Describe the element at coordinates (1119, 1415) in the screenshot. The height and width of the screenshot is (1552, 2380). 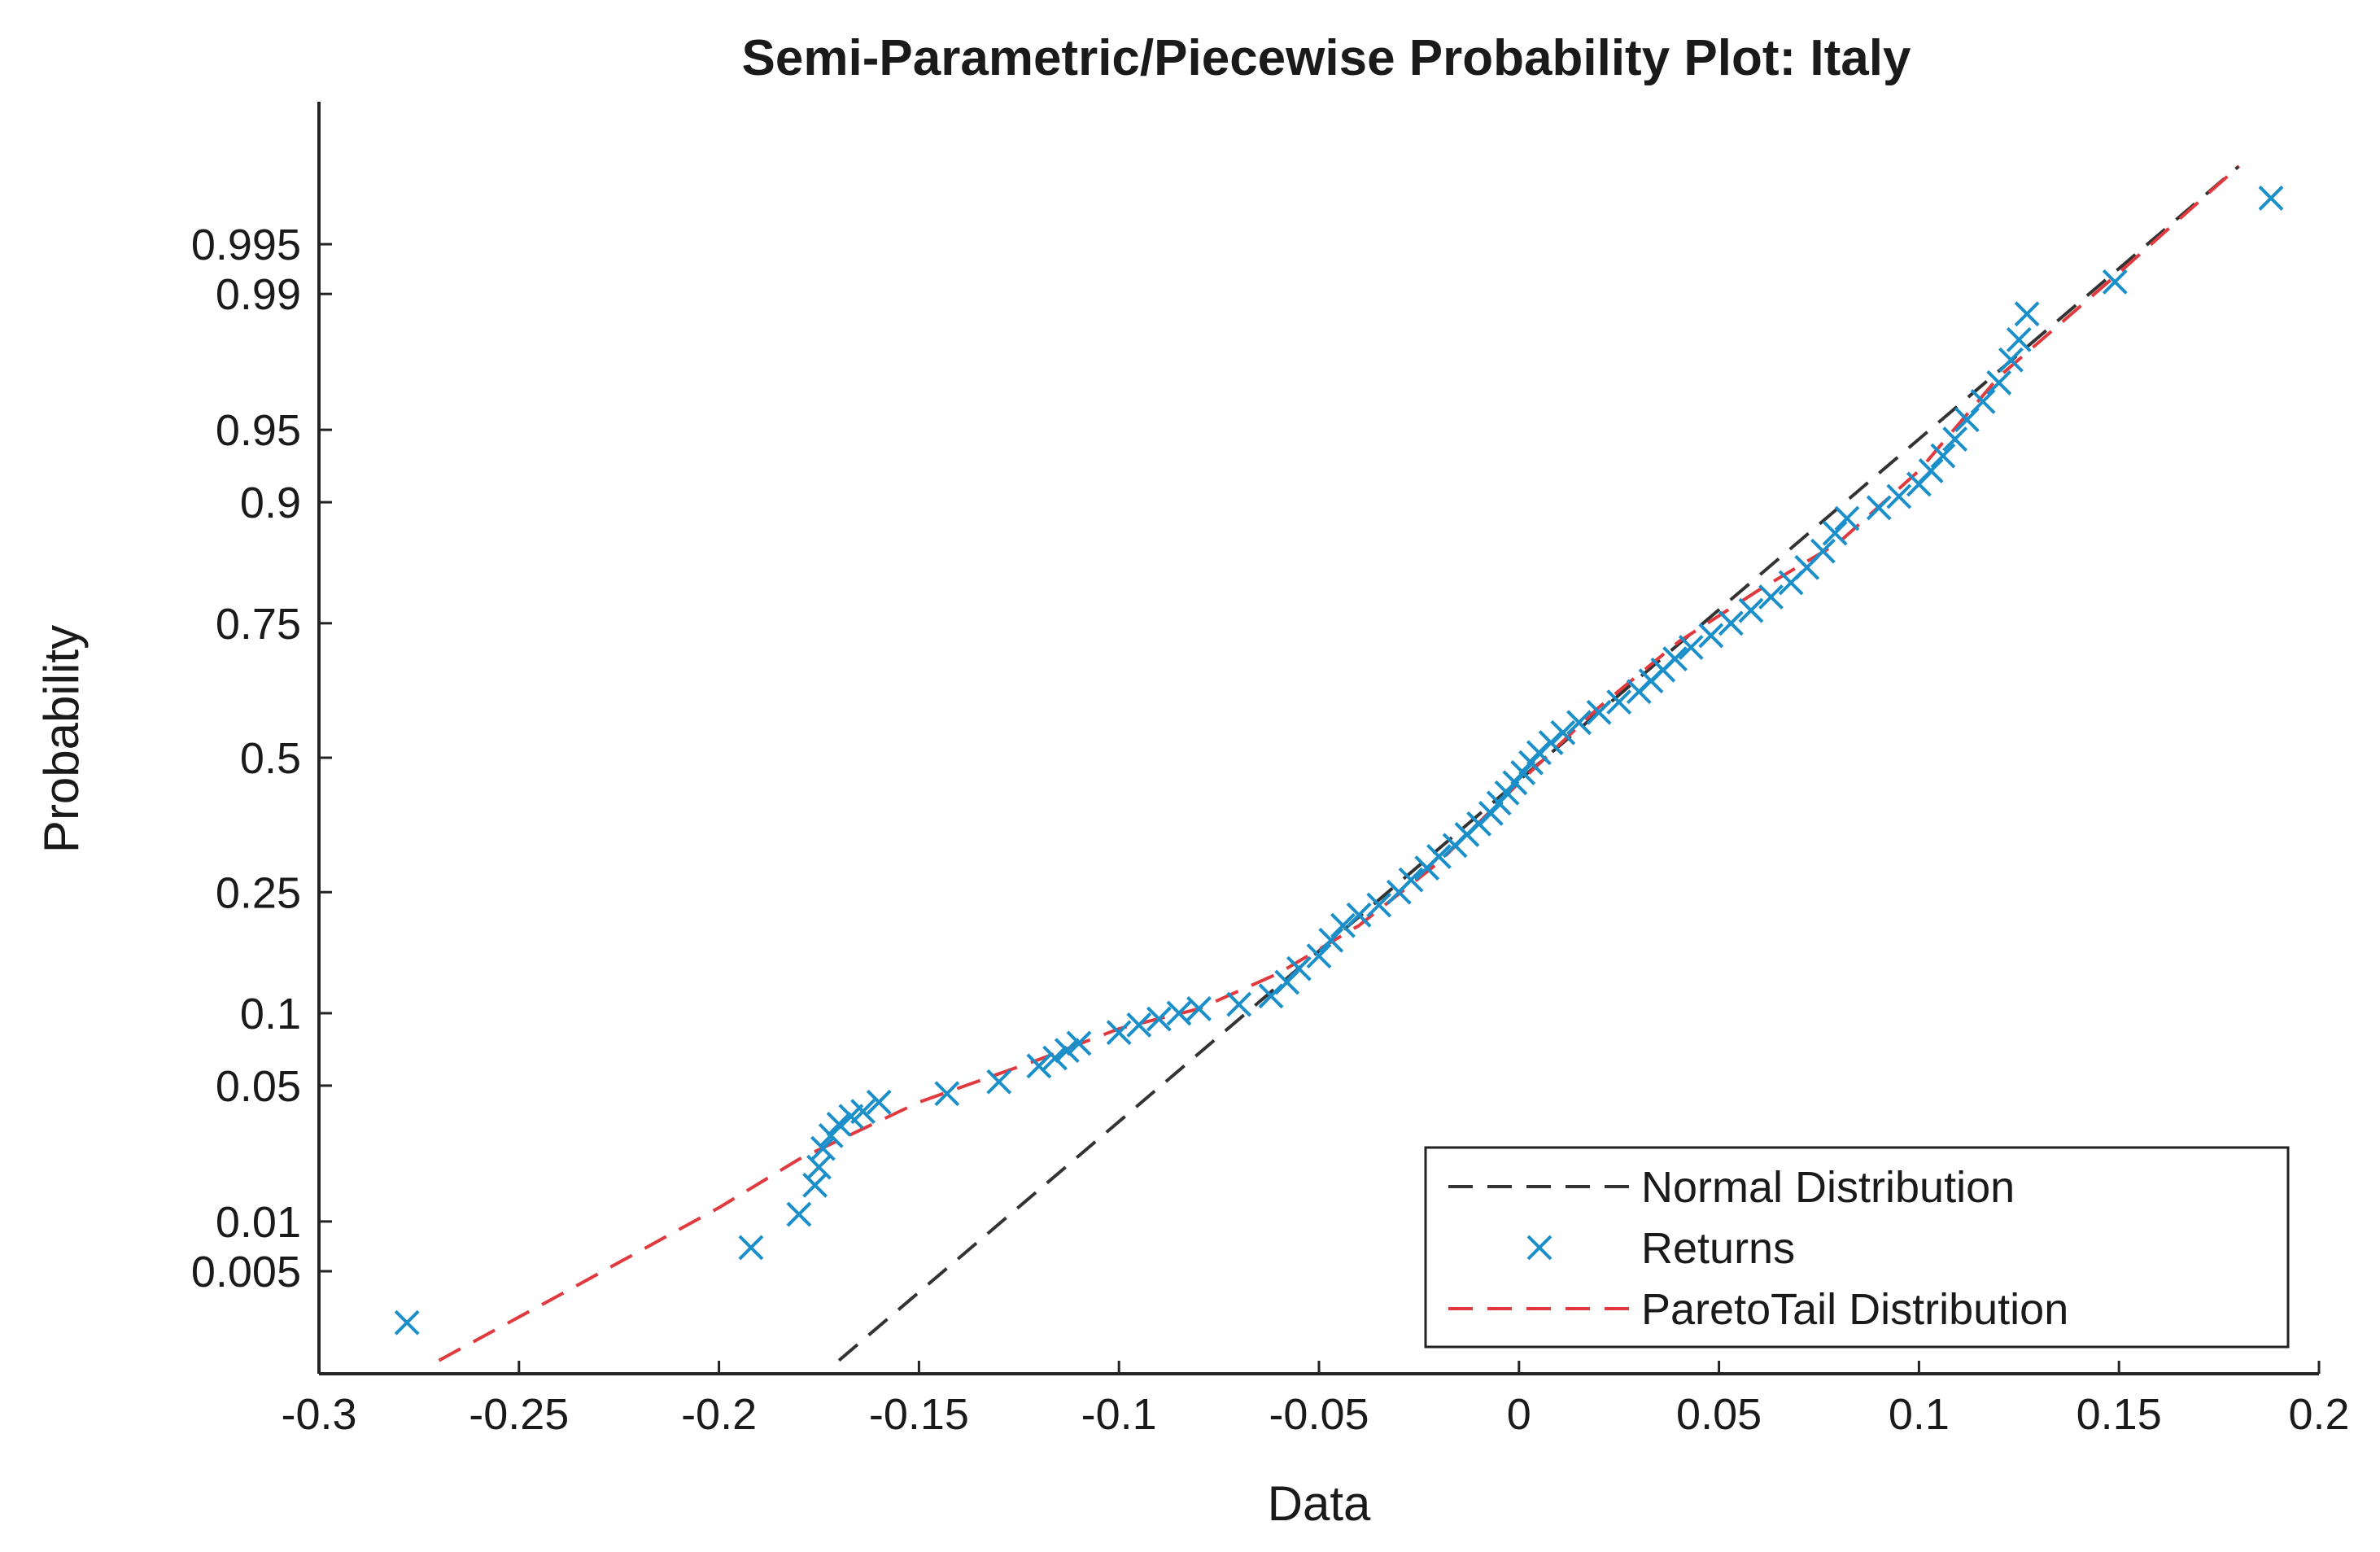
I see `x-tick-label: -0.1` at that location.